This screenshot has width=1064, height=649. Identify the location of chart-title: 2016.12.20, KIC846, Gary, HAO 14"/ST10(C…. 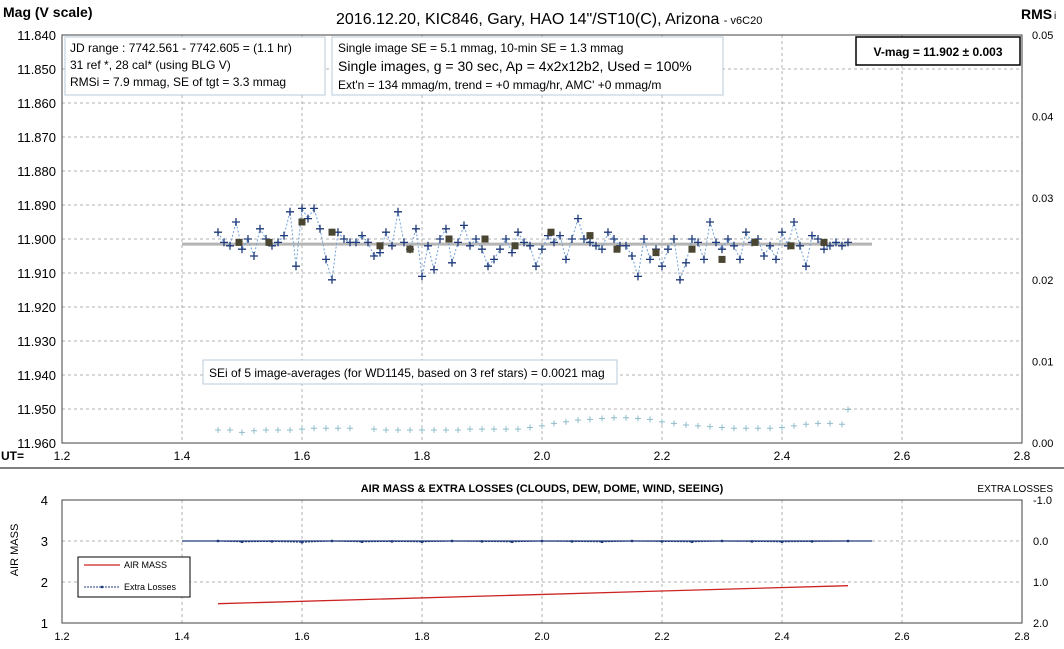
(549, 19).